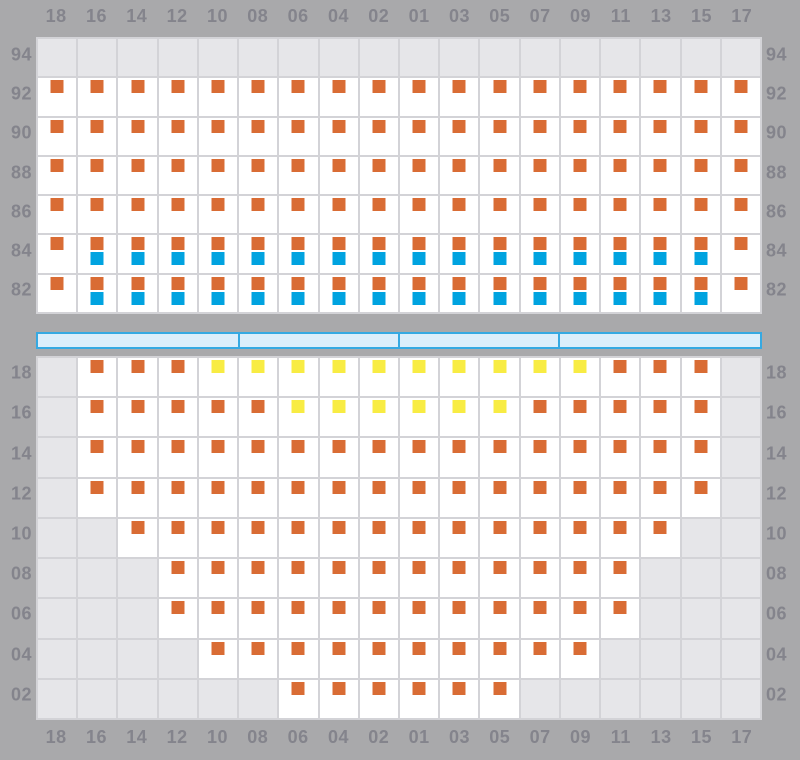 The height and width of the screenshot is (760, 800). I want to click on row-label-right: 86, so click(777, 211).